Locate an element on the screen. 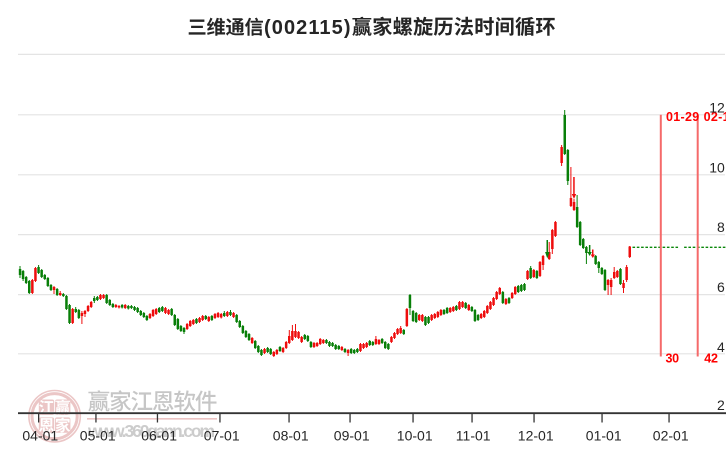 The height and width of the screenshot is (450, 726). svg-text: 09-01 is located at coordinates (352, 436).